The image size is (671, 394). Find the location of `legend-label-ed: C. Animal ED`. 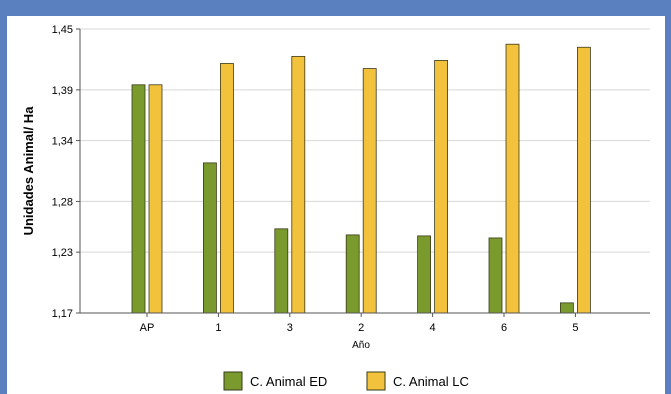

legend-label-ed: C. Animal ED is located at coordinates (288, 381).